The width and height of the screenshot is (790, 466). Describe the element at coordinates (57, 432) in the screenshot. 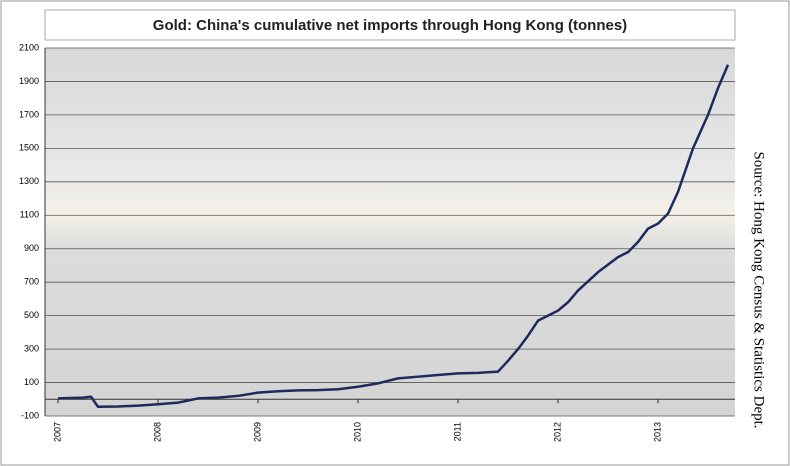

I see `x-tick-label: 2007` at that location.